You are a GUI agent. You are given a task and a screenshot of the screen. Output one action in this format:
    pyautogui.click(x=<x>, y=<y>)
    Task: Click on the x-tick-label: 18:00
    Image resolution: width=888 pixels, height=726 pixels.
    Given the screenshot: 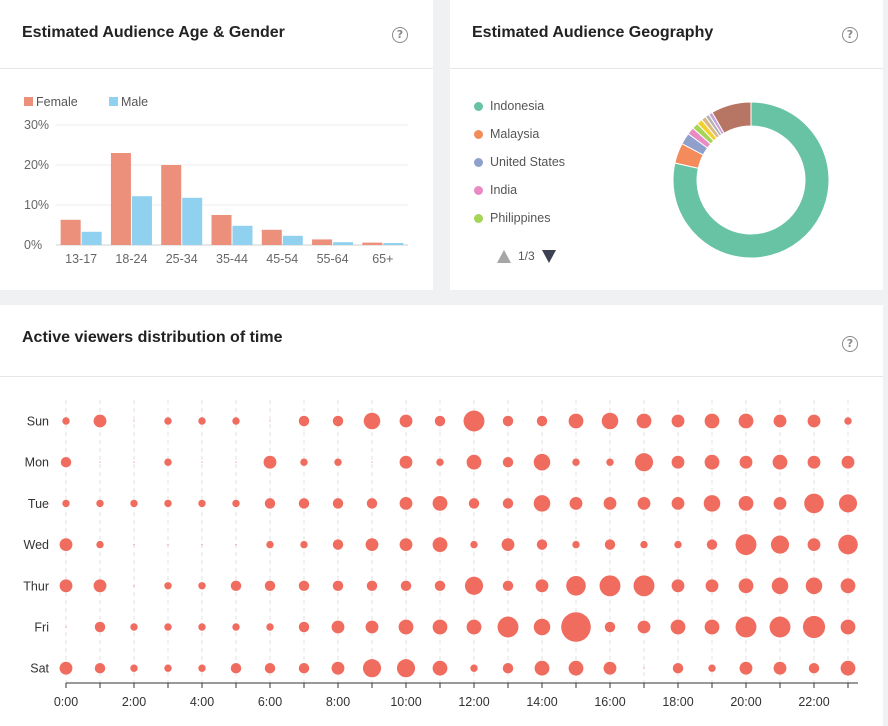 What is the action you would take?
    pyautogui.click(x=677, y=702)
    